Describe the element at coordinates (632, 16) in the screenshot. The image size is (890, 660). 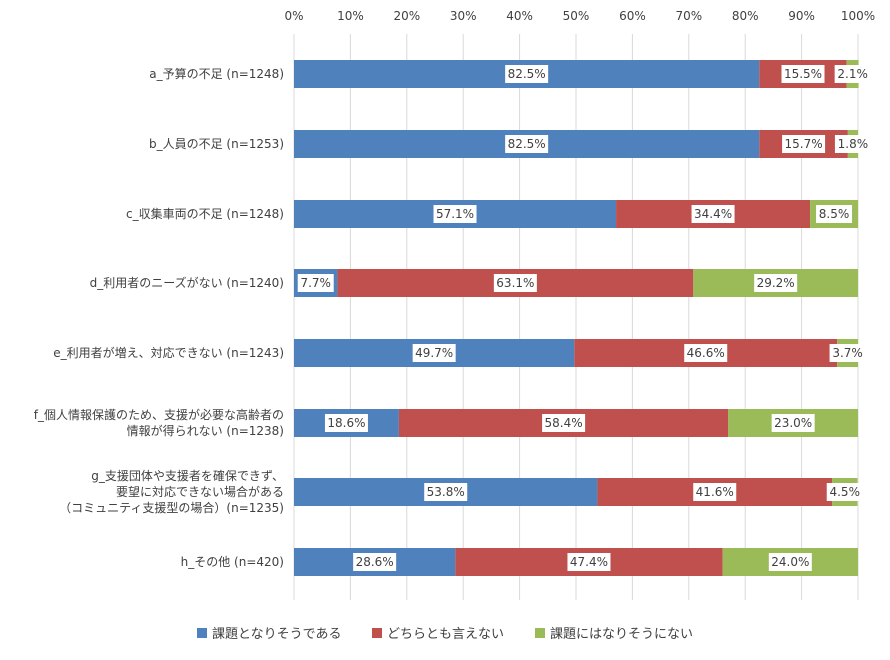
I see `x-tick-label: 60%` at that location.